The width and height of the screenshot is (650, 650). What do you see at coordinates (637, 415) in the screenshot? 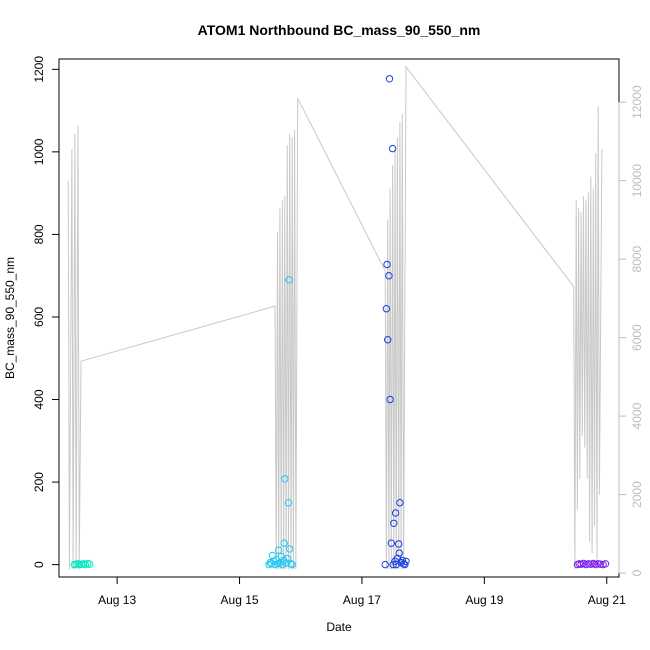
I see `y2-tick-label: 4000` at bounding box center [637, 415].